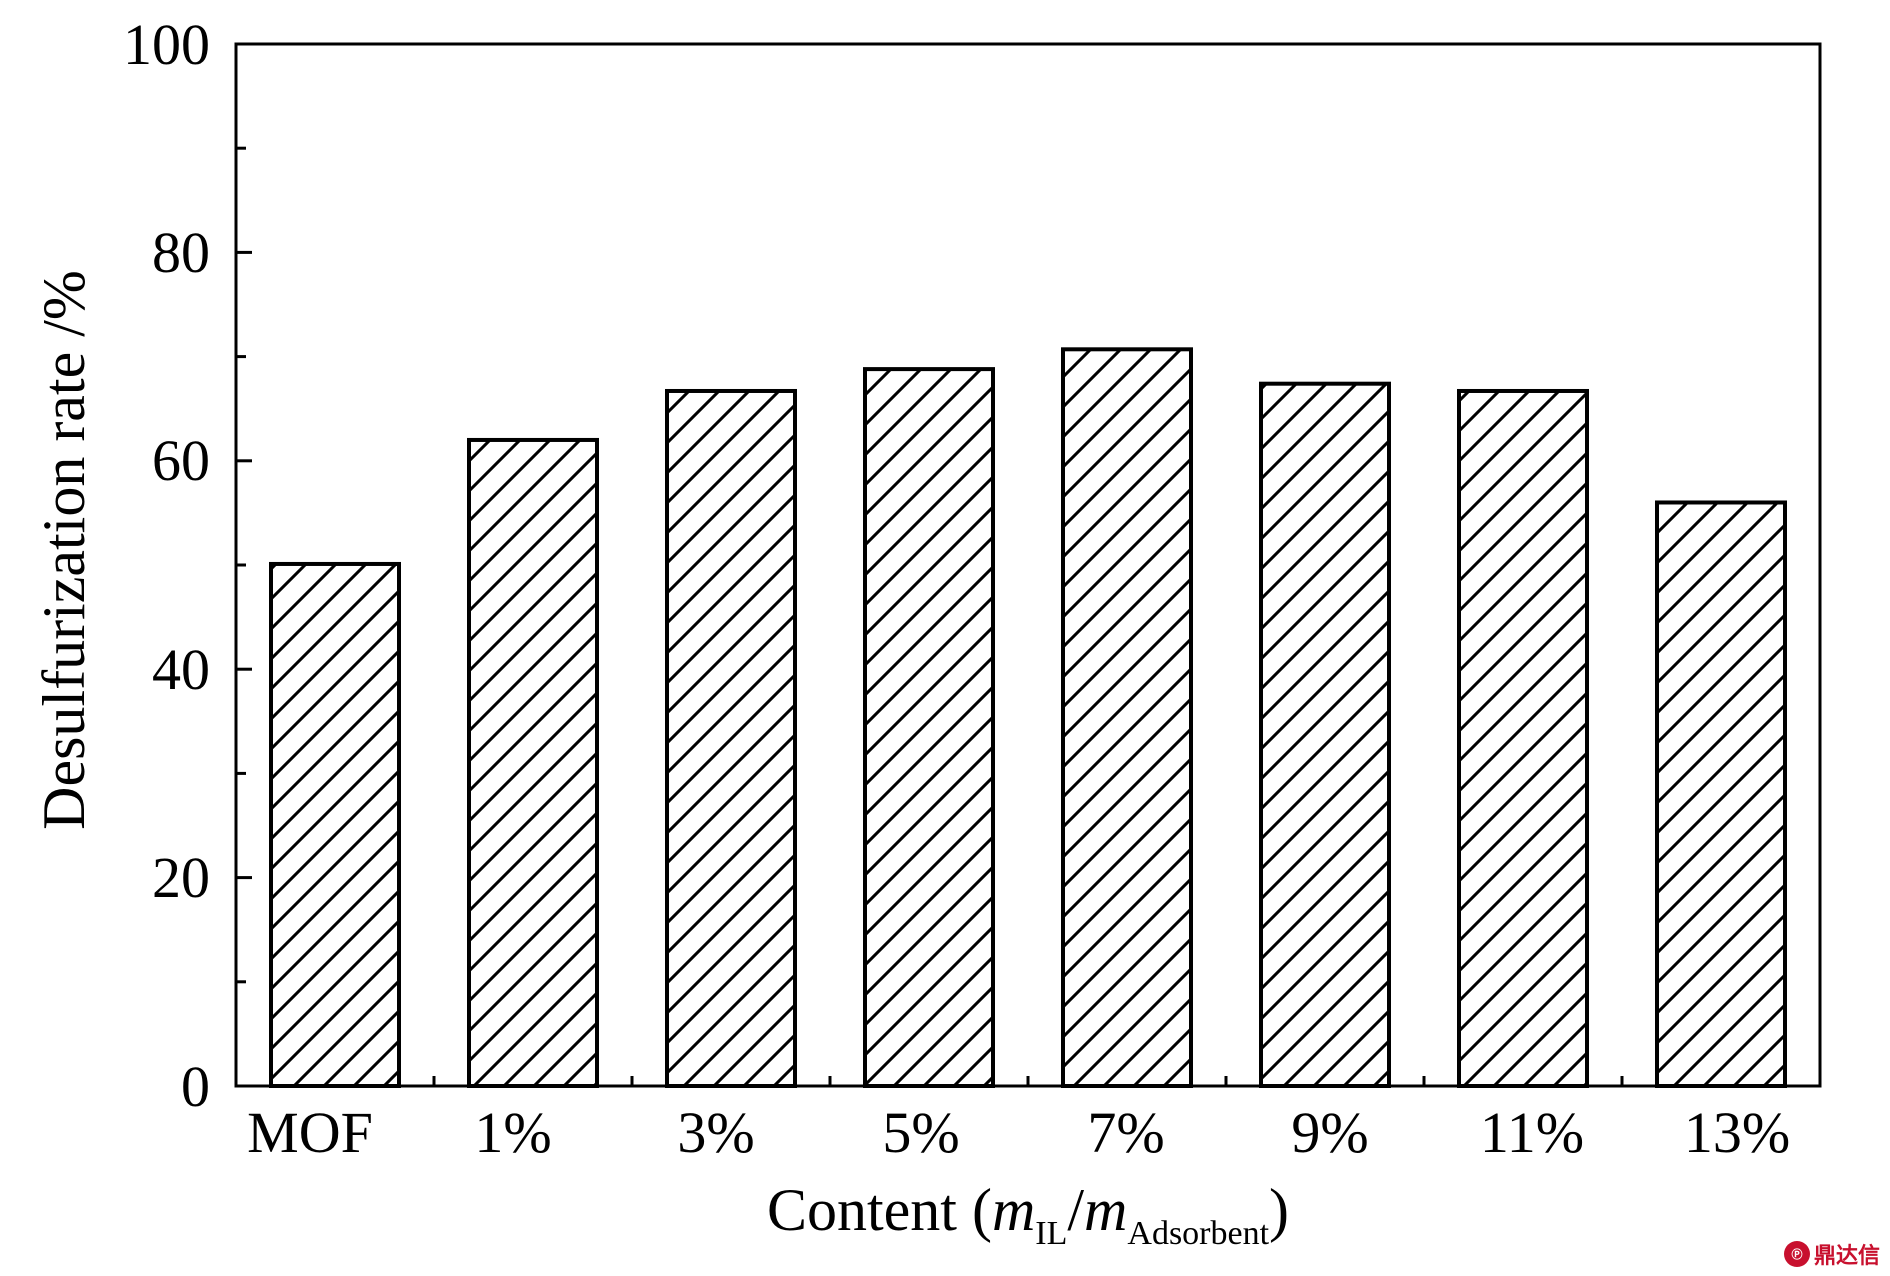  What do you see at coordinates (715, 1132) in the screenshot?
I see `x-category-label-3pct: 3%` at bounding box center [715, 1132].